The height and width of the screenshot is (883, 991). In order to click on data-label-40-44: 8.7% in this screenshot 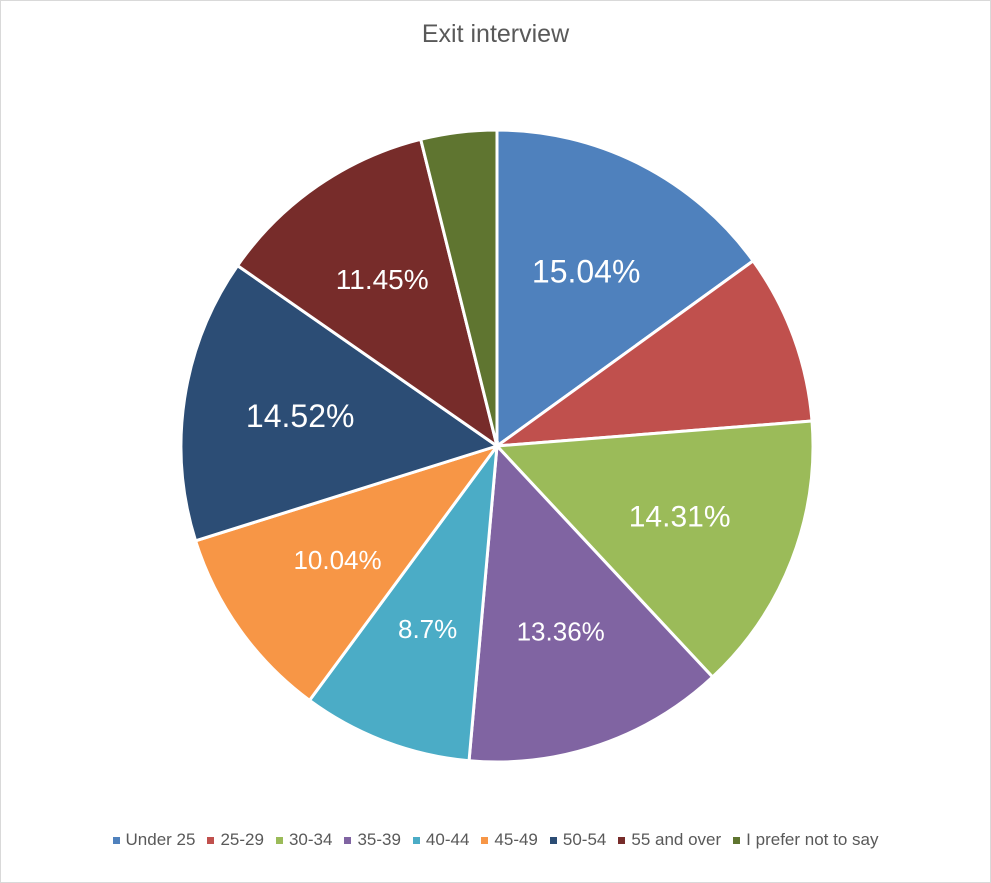, I will do `click(427, 629)`.